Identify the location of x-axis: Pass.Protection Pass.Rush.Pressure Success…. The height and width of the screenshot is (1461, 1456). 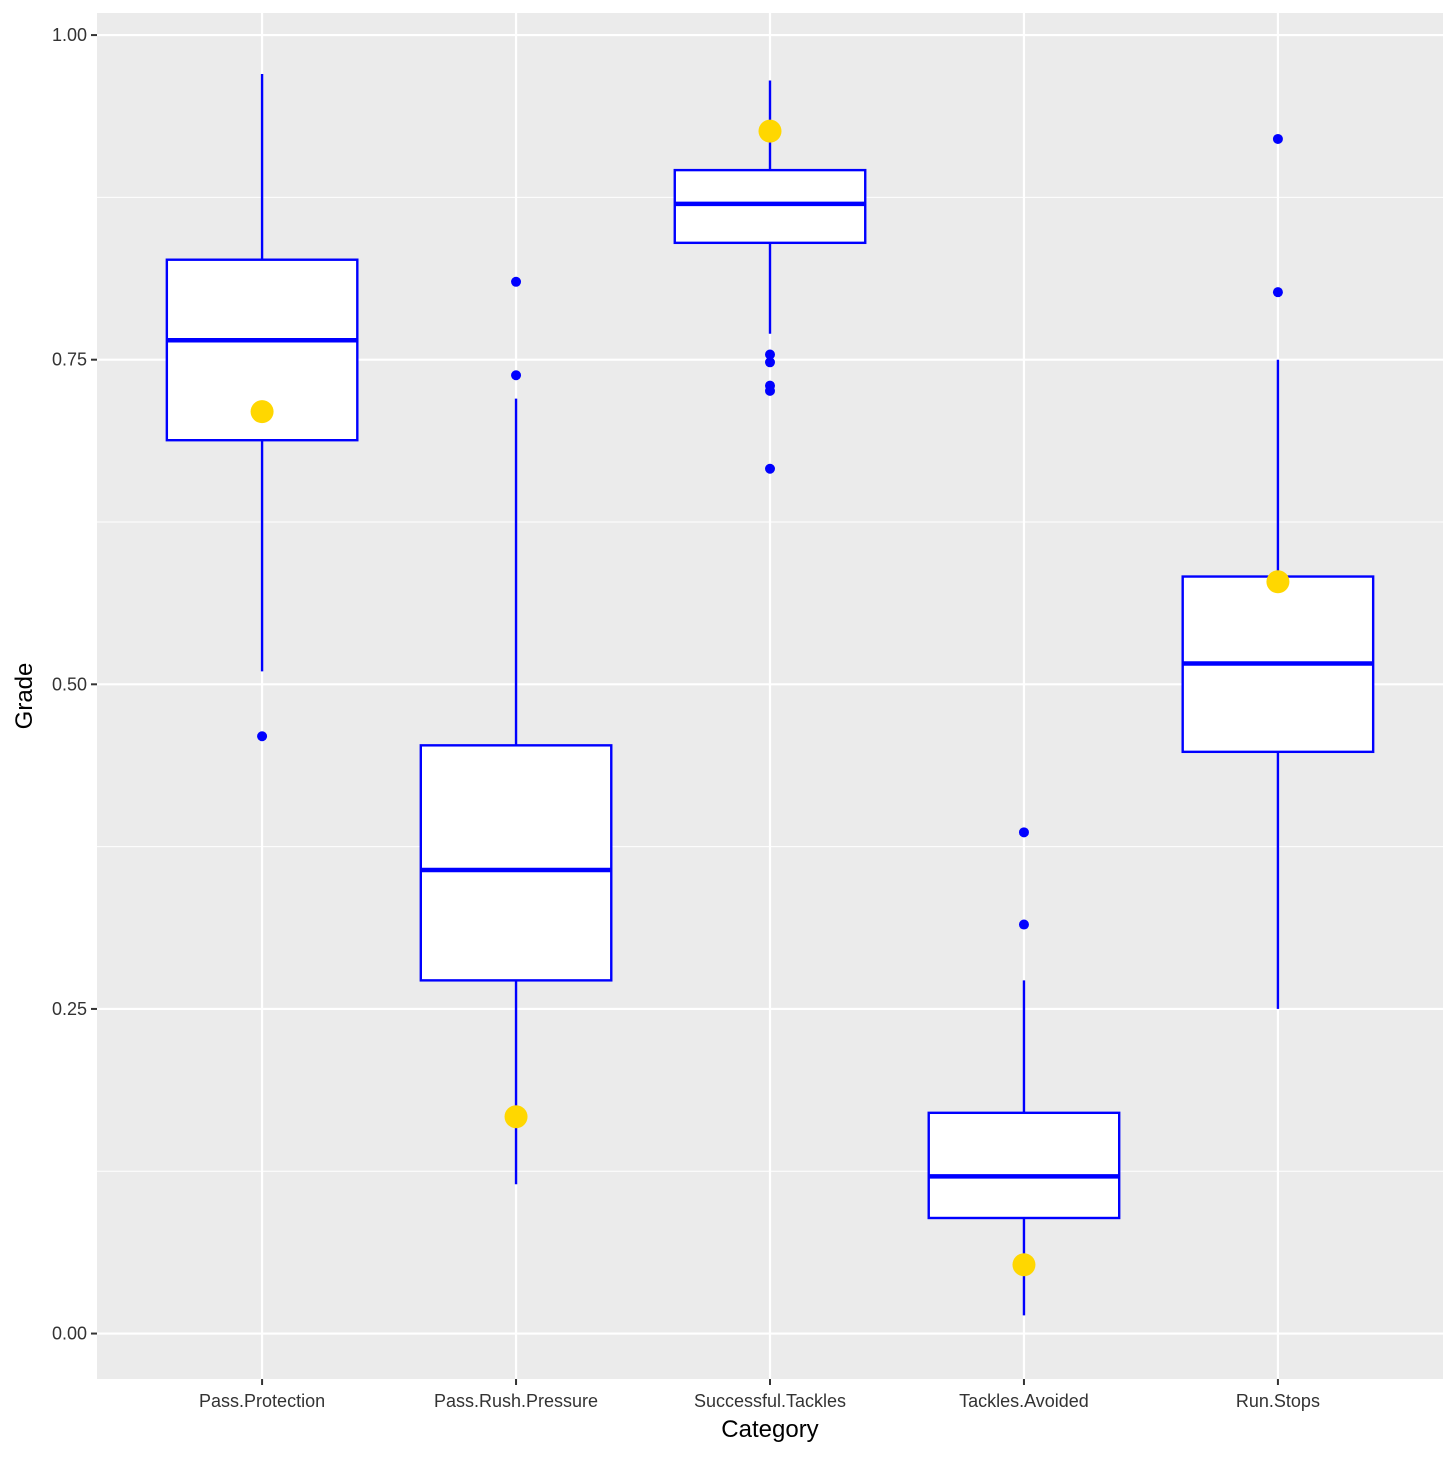
(759, 1395).